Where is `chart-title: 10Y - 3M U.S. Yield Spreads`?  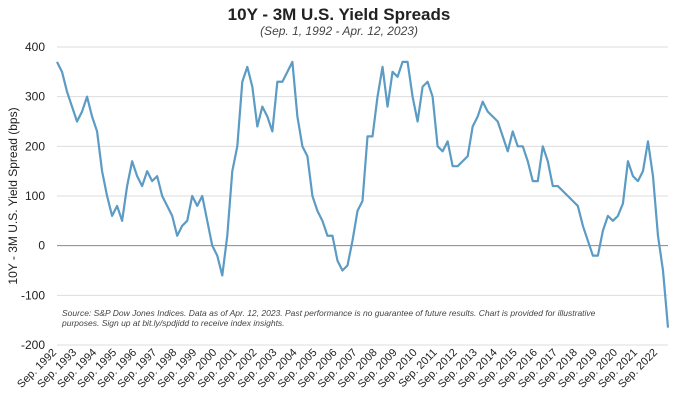 chart-title: 10Y - 3M U.S. Yield Spreads is located at coordinates (339, 14).